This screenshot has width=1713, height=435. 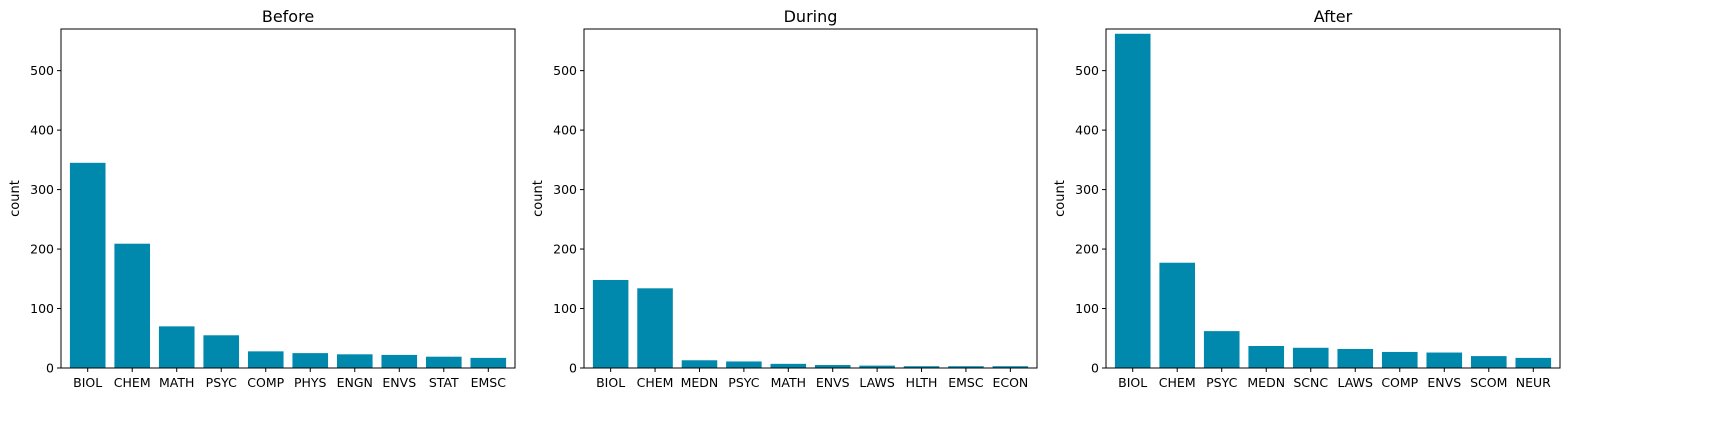 What do you see at coordinates (1310, 382) in the screenshot?
I see `x-tick-label: SCNC` at bounding box center [1310, 382].